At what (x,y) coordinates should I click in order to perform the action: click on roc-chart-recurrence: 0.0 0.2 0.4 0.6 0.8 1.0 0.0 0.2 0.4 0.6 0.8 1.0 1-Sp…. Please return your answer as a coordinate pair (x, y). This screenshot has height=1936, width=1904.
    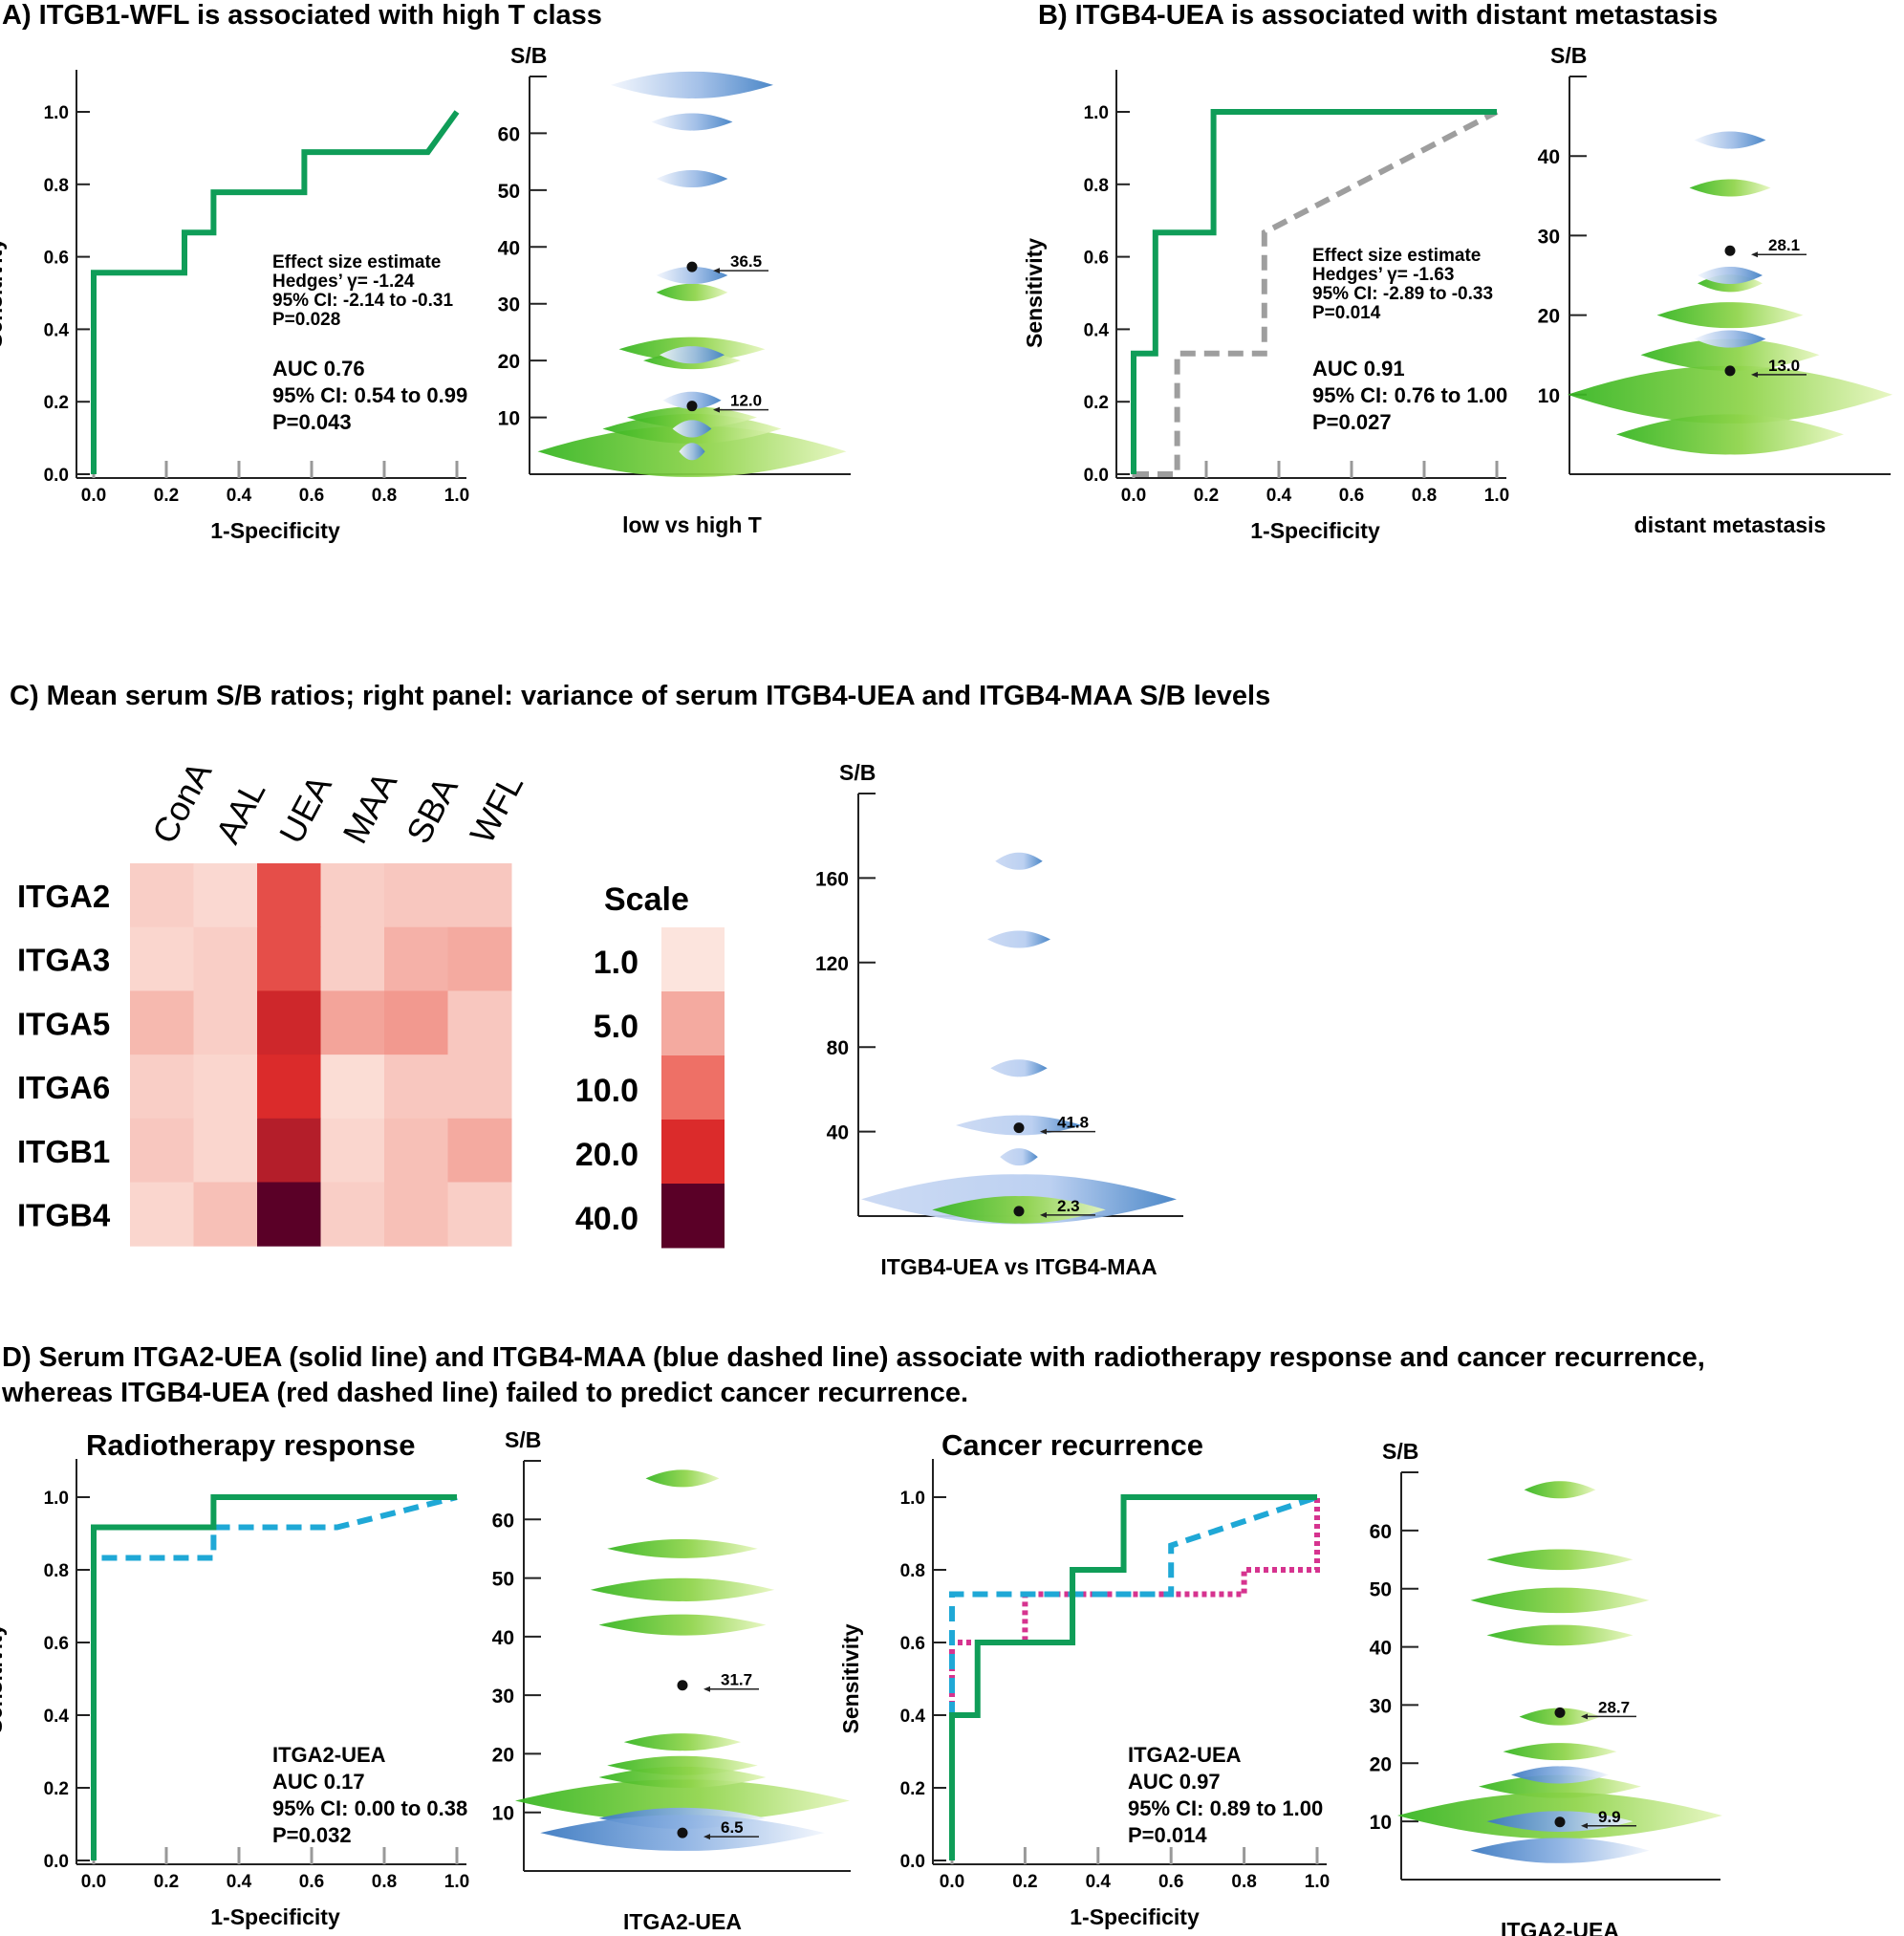
    Looking at the image, I should click on (1084, 1694).